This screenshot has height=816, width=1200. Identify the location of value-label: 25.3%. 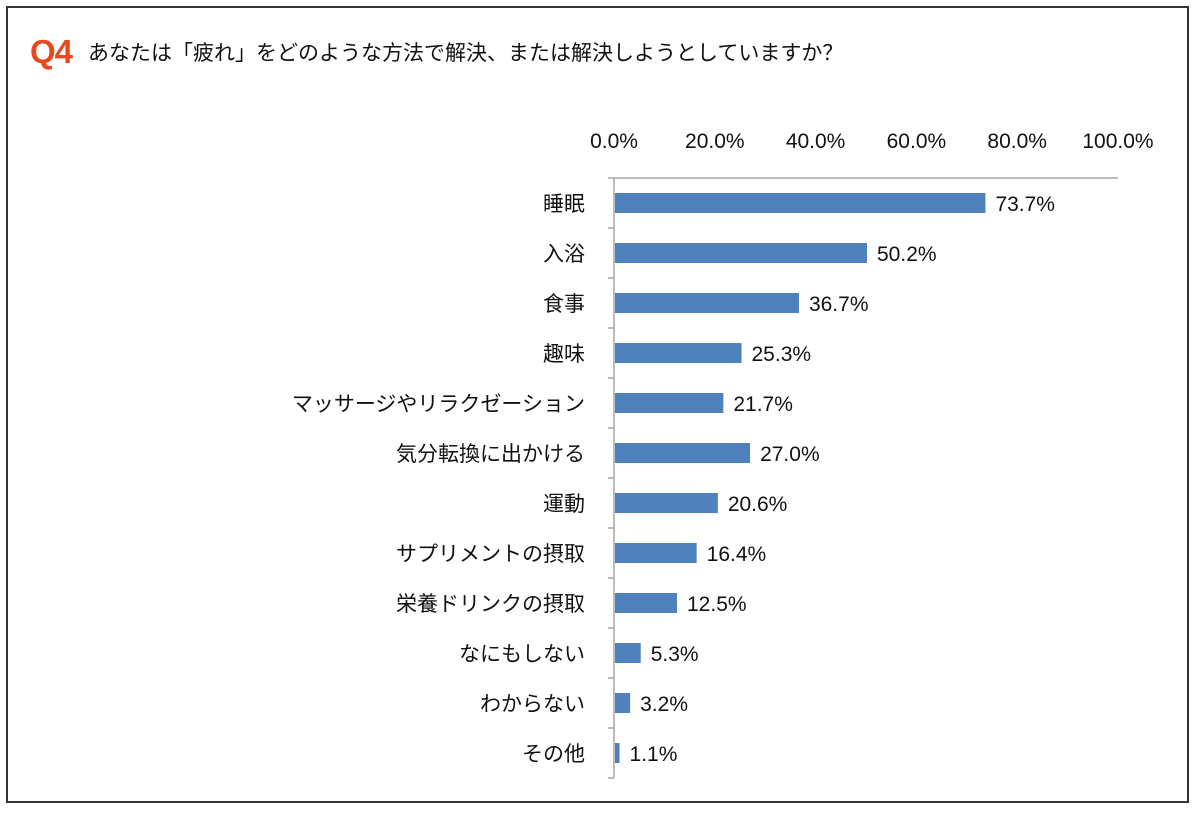
(782, 354).